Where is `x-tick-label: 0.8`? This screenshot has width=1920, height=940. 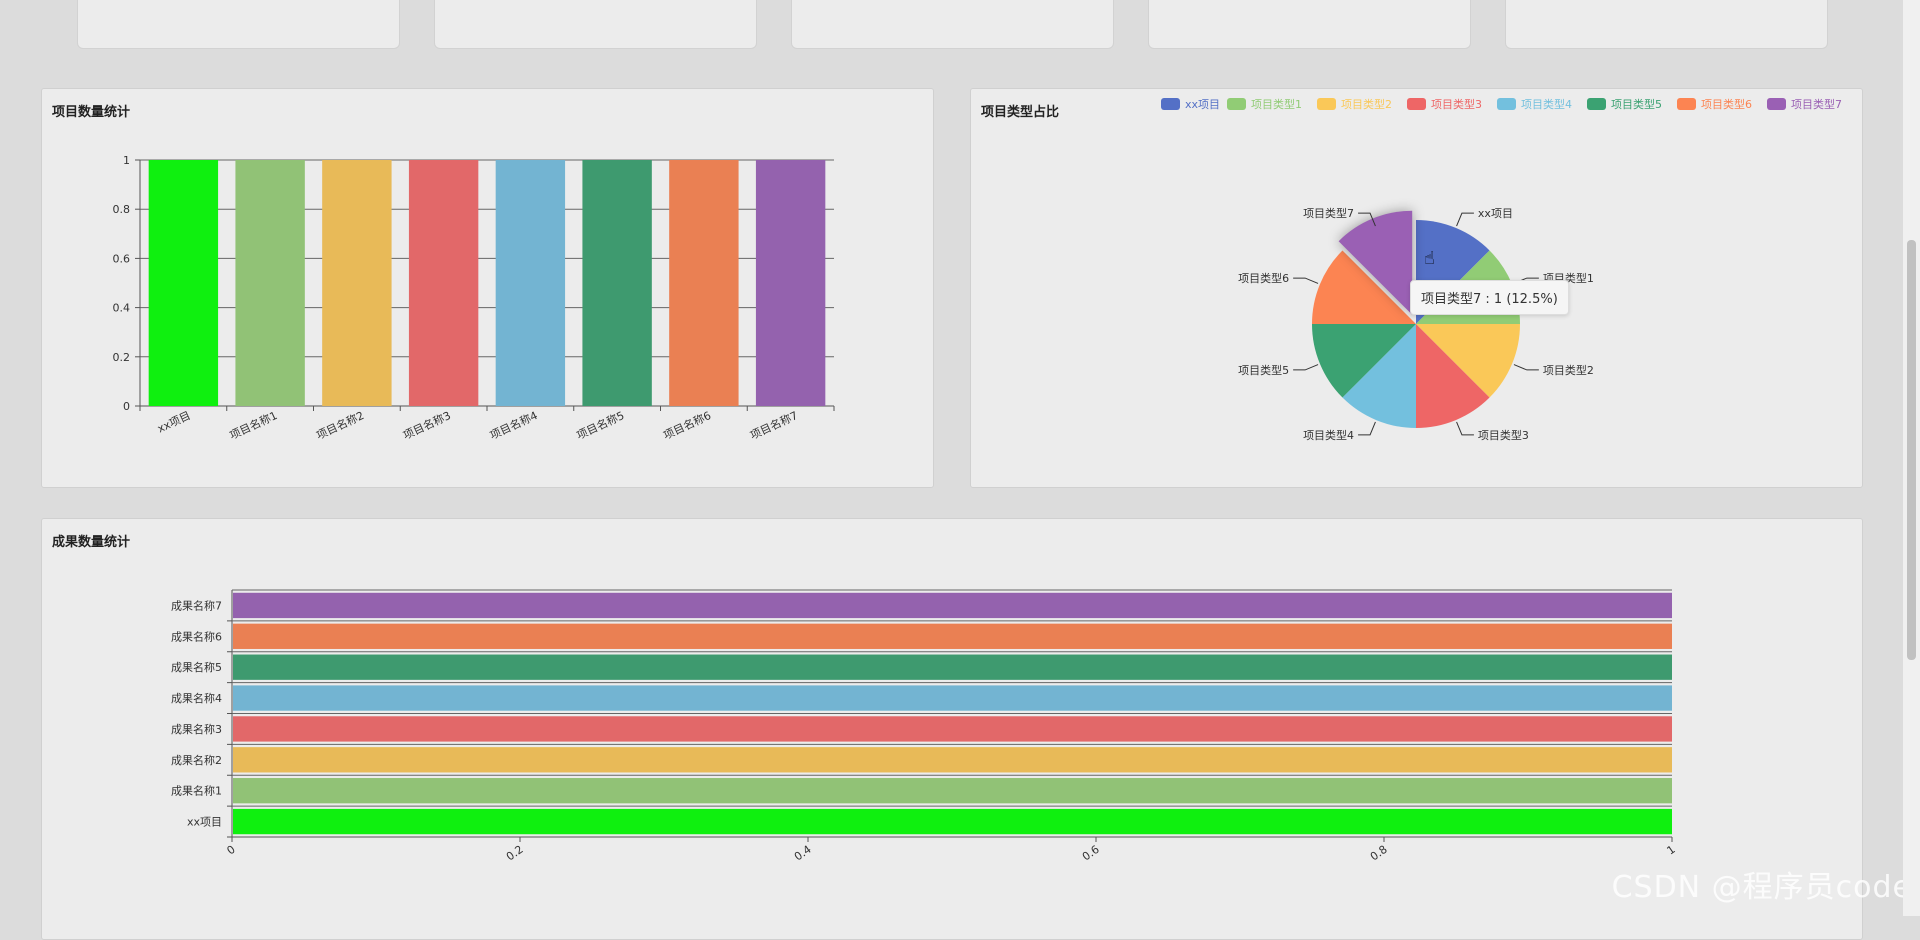 x-tick-label: 0.8 is located at coordinates (1379, 853).